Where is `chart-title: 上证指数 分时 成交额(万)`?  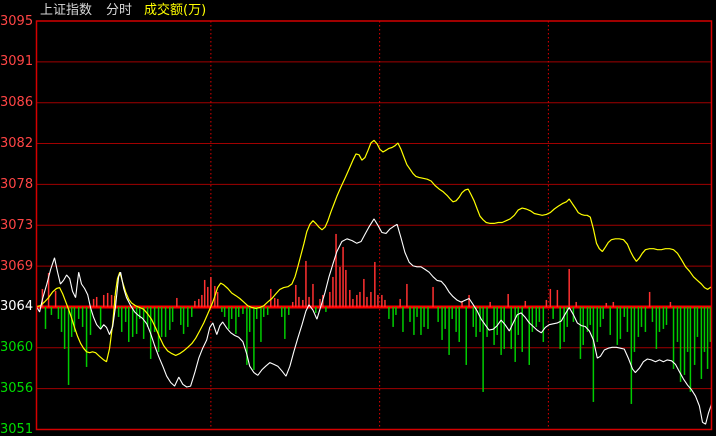 chart-title: 上证指数 分时 成交额(万) is located at coordinates (123, 10).